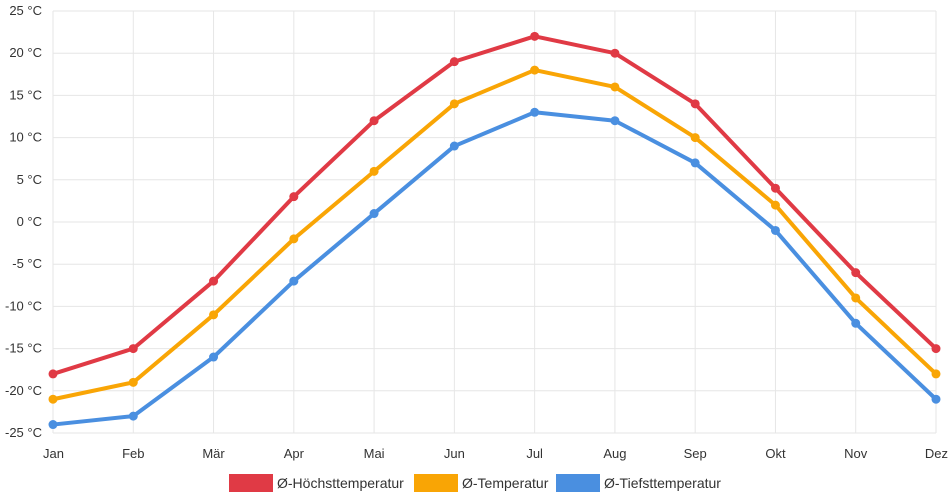  What do you see at coordinates (29, 221) in the screenshot?
I see `y-tick-label: 0 °C` at bounding box center [29, 221].